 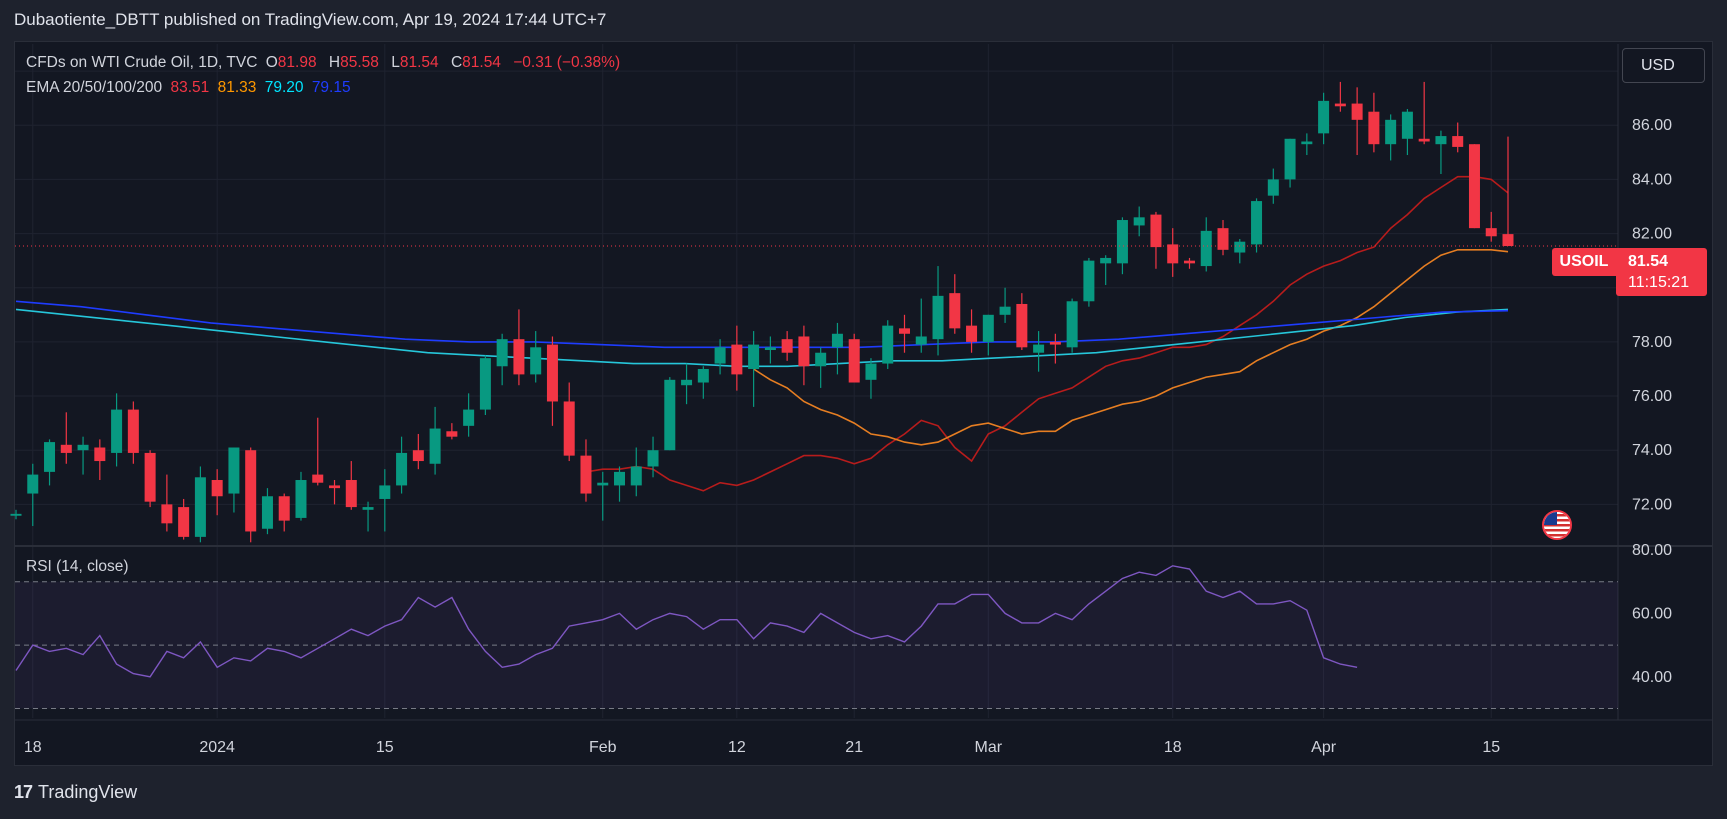 I want to click on currency-button: USD, so click(x=1663, y=65).